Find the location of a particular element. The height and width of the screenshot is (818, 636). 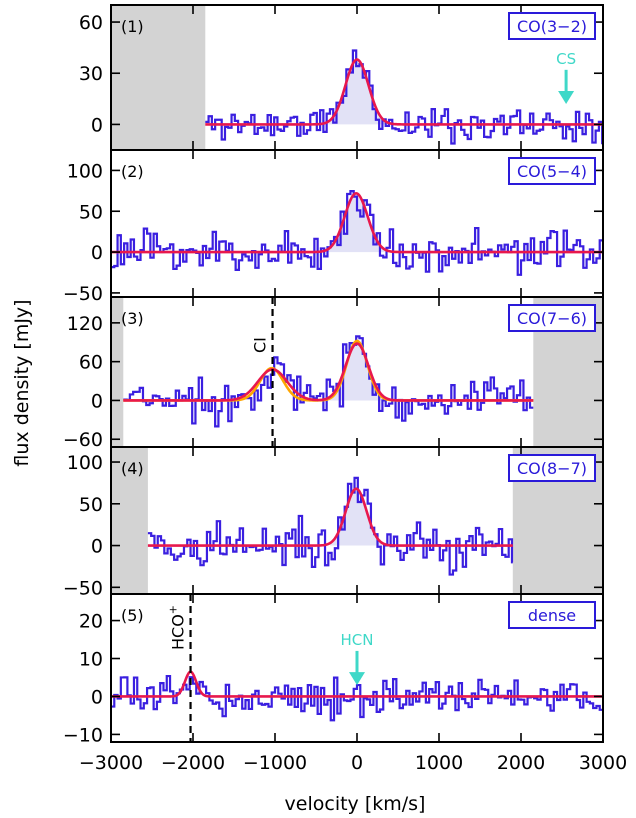

panel-1: CS 0 30 60 (1) CO(3−2) is located at coordinates (341, 77).